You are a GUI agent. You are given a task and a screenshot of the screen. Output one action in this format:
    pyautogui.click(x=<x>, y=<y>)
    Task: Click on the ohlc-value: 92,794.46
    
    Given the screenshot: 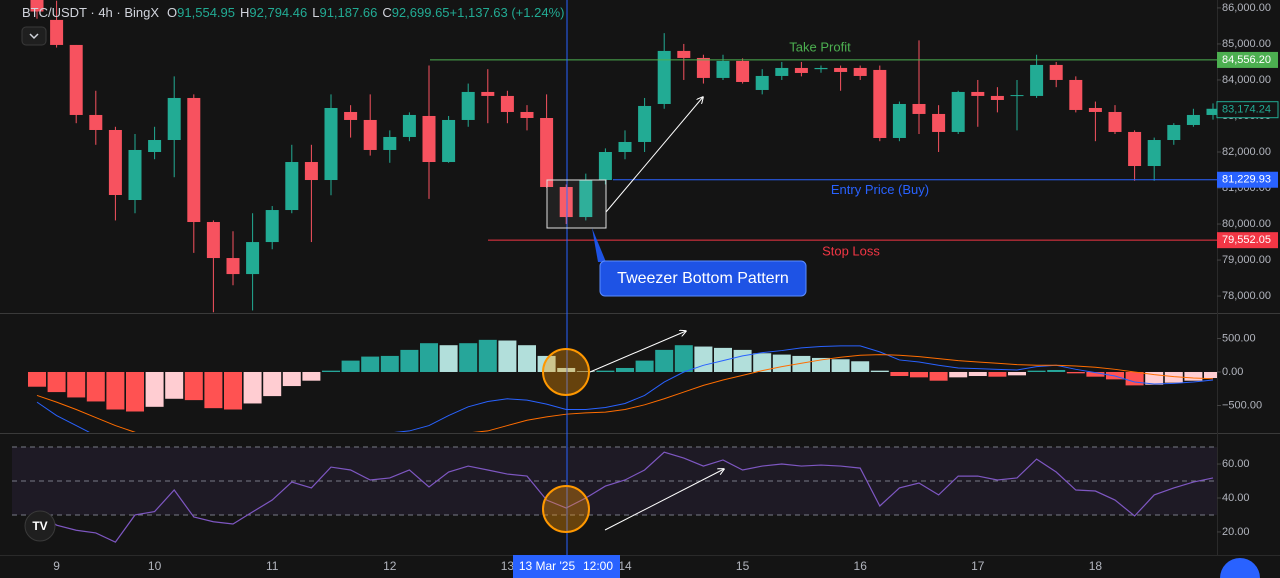 What is the action you would take?
    pyautogui.click(x=278, y=12)
    